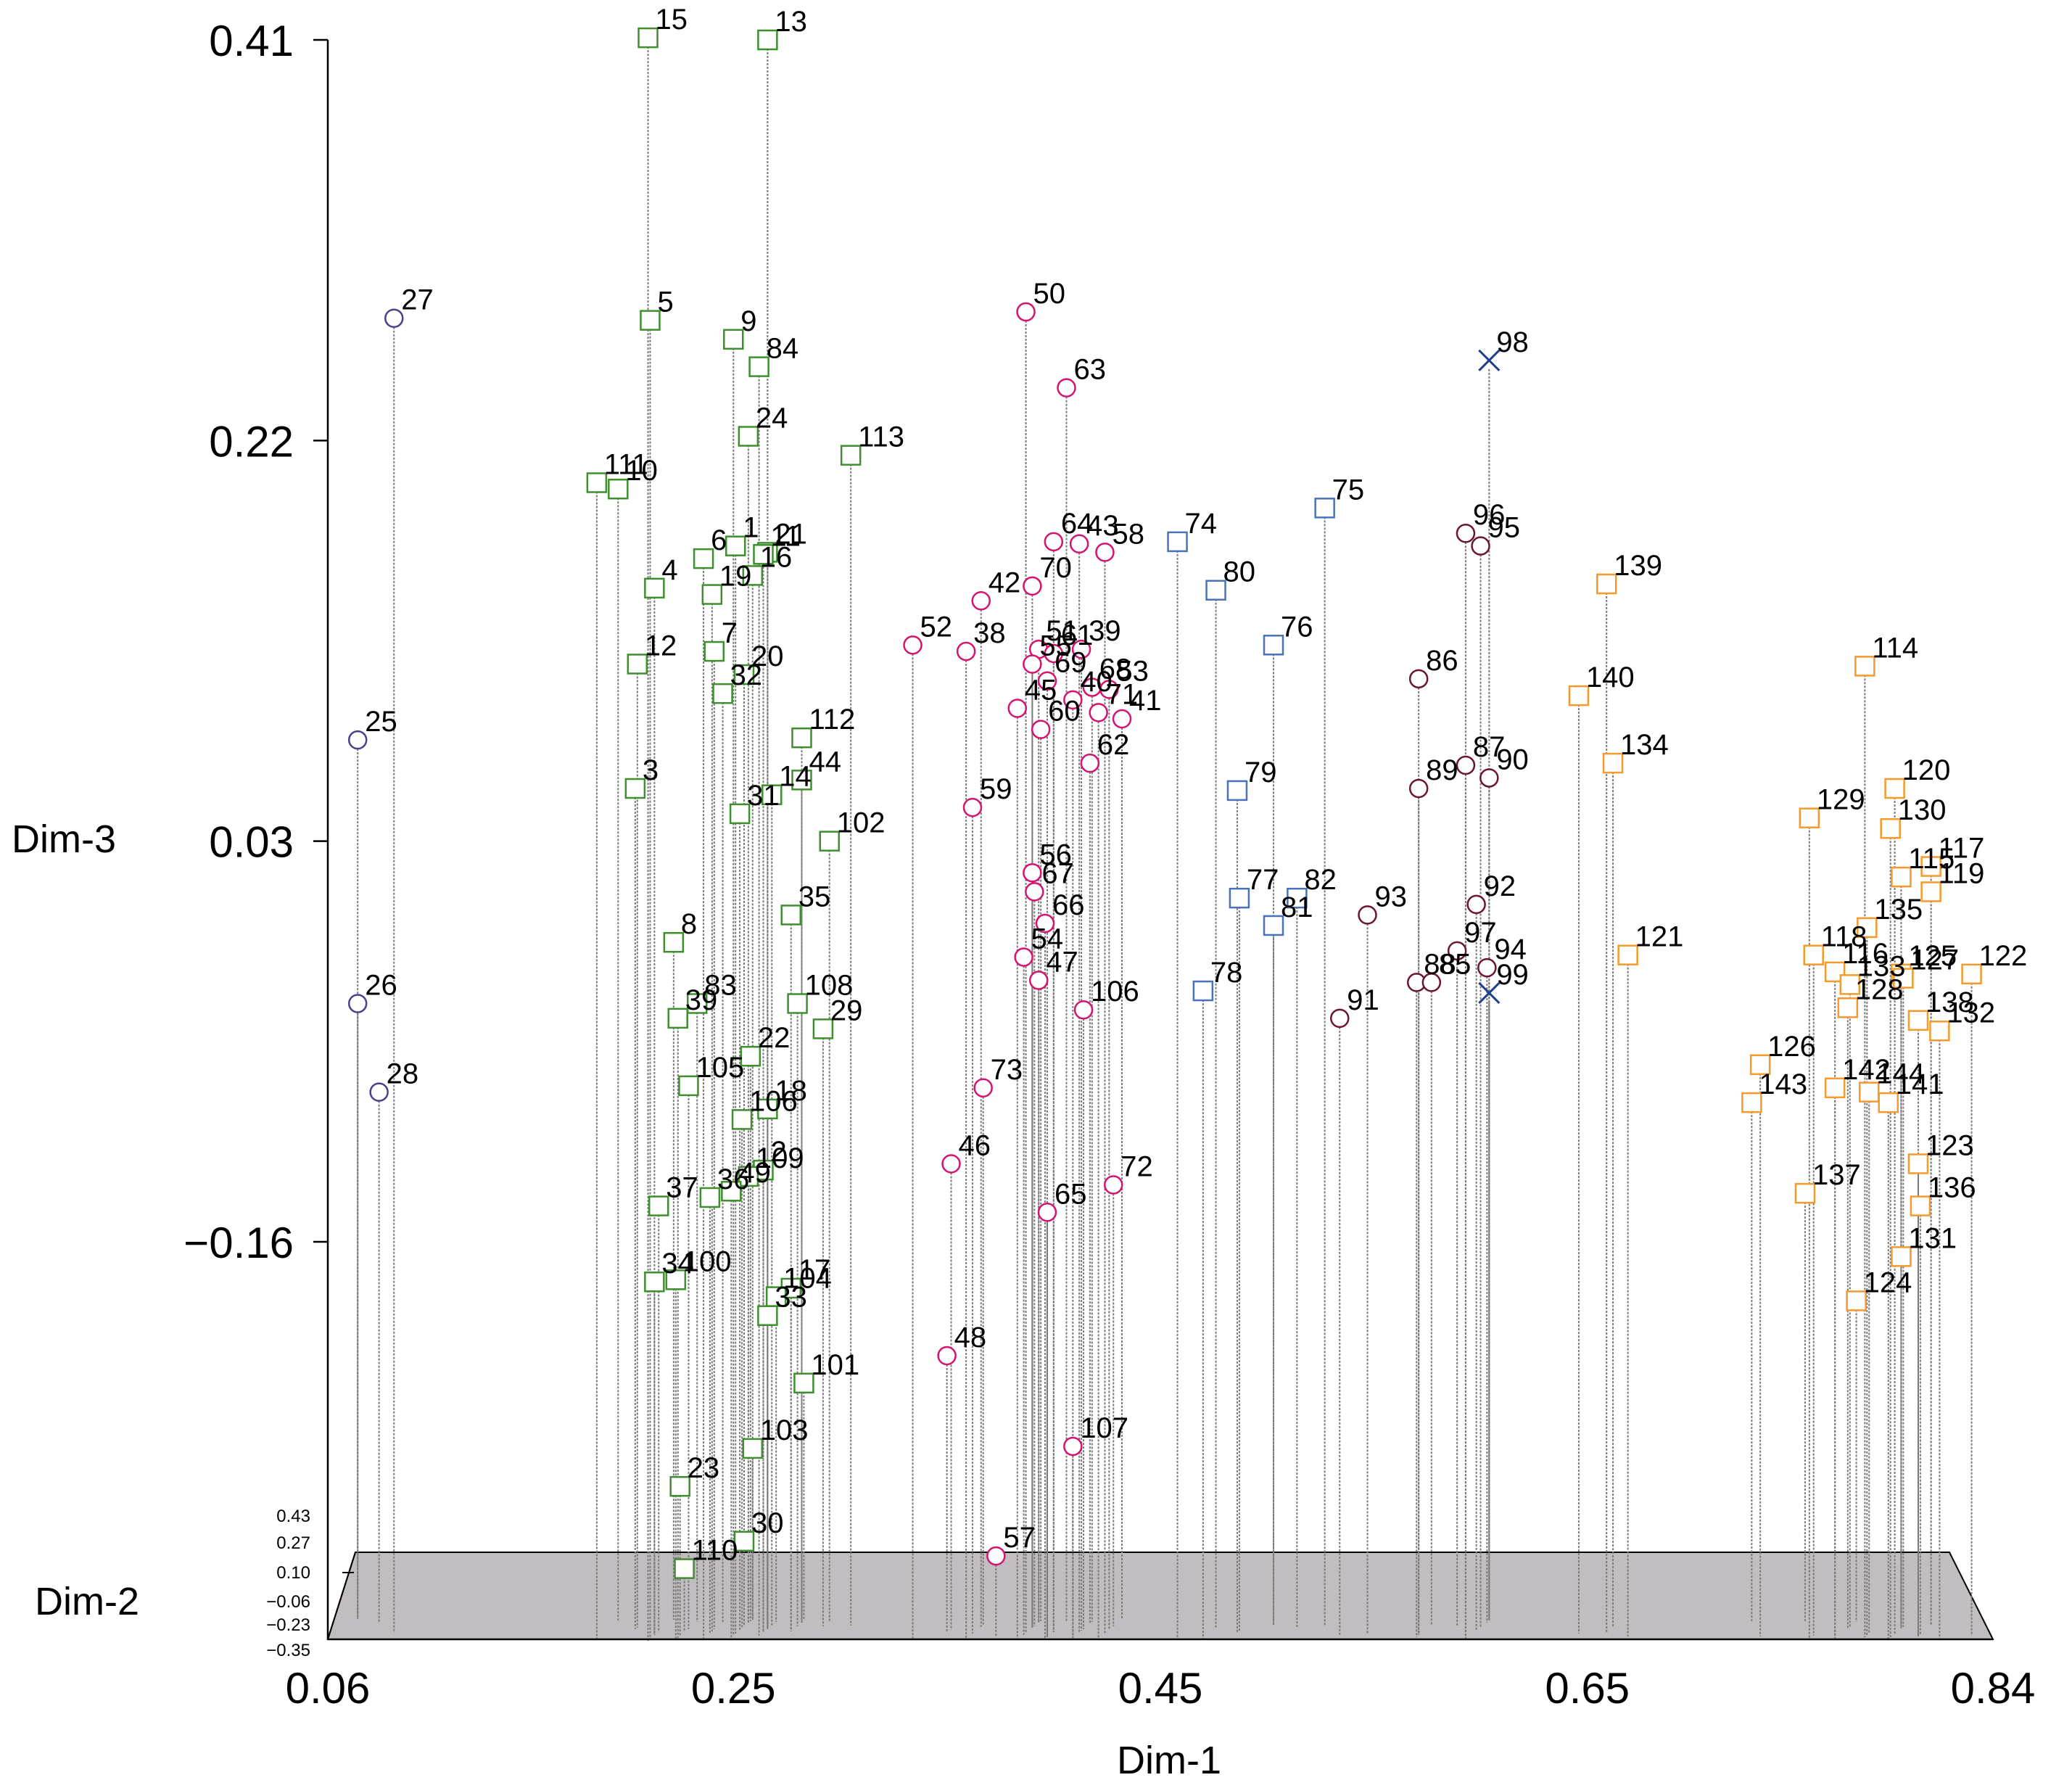  Describe the element at coordinates (665, 302) in the screenshot. I see `point-label: 5` at that location.